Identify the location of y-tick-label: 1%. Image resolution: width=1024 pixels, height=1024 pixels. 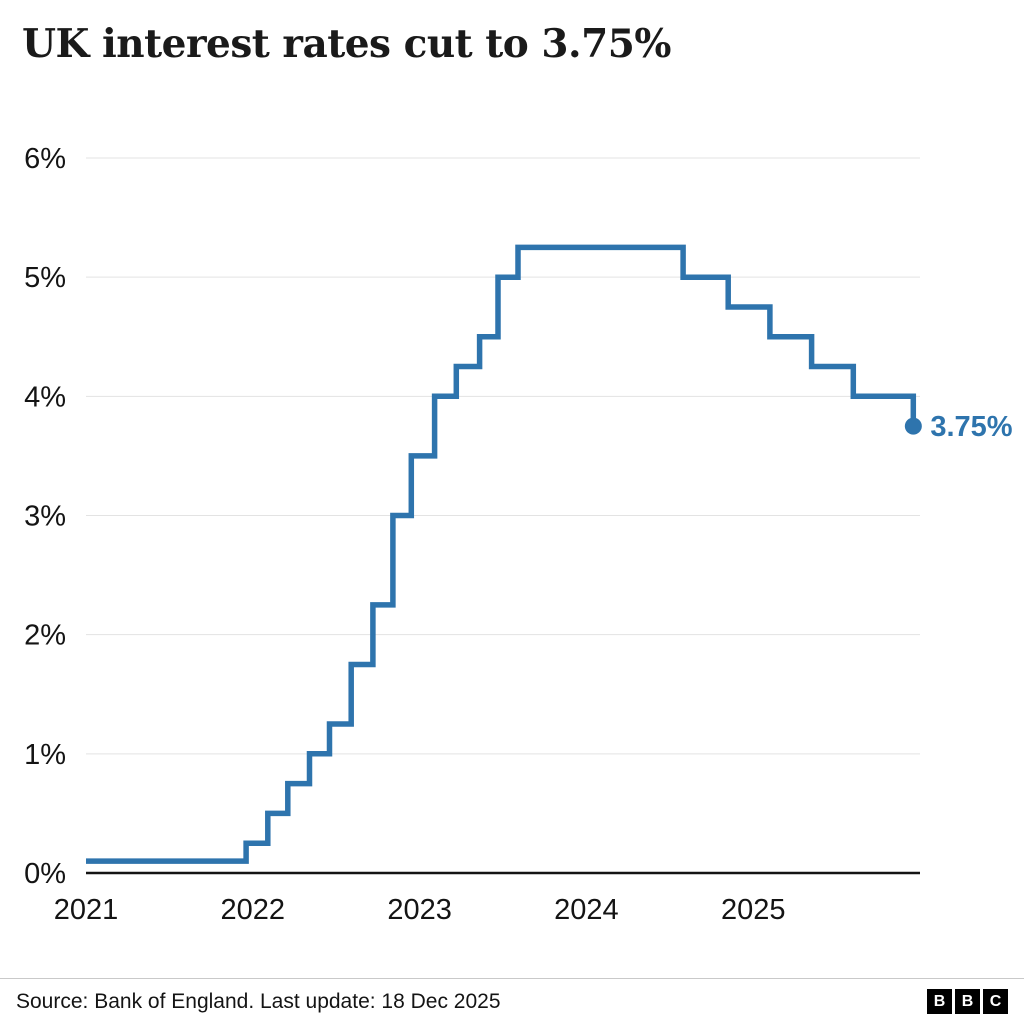
(45, 755).